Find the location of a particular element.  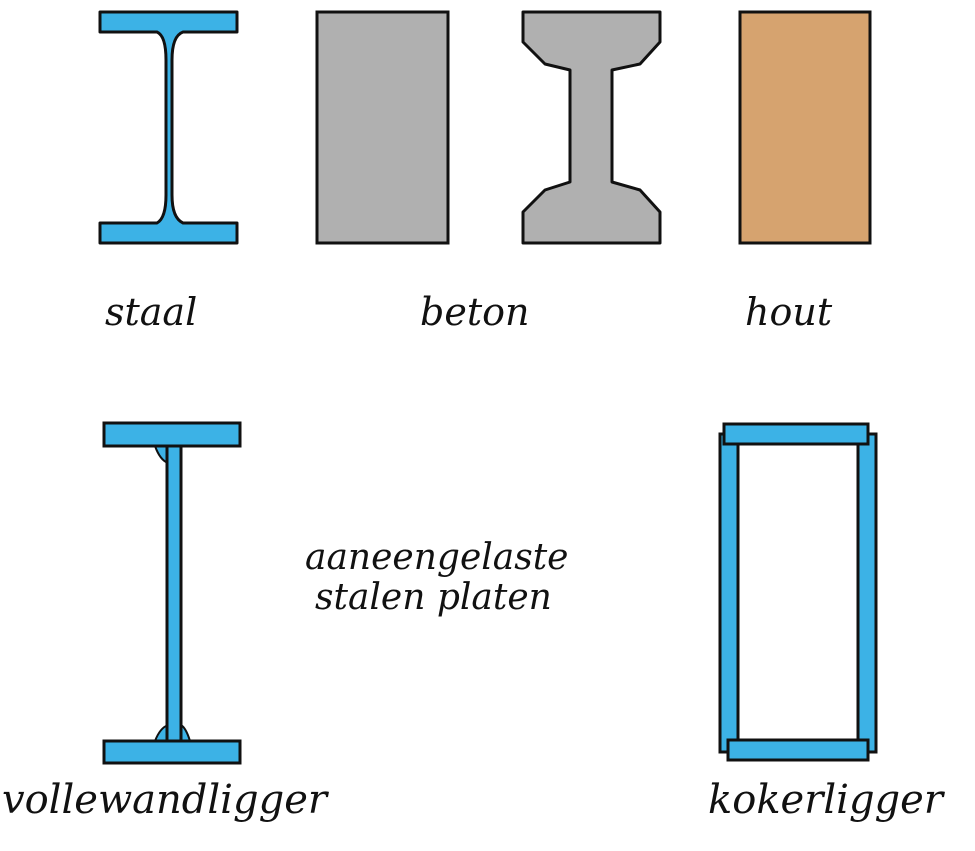

label-hout: hout is located at coordinates (789, 312).